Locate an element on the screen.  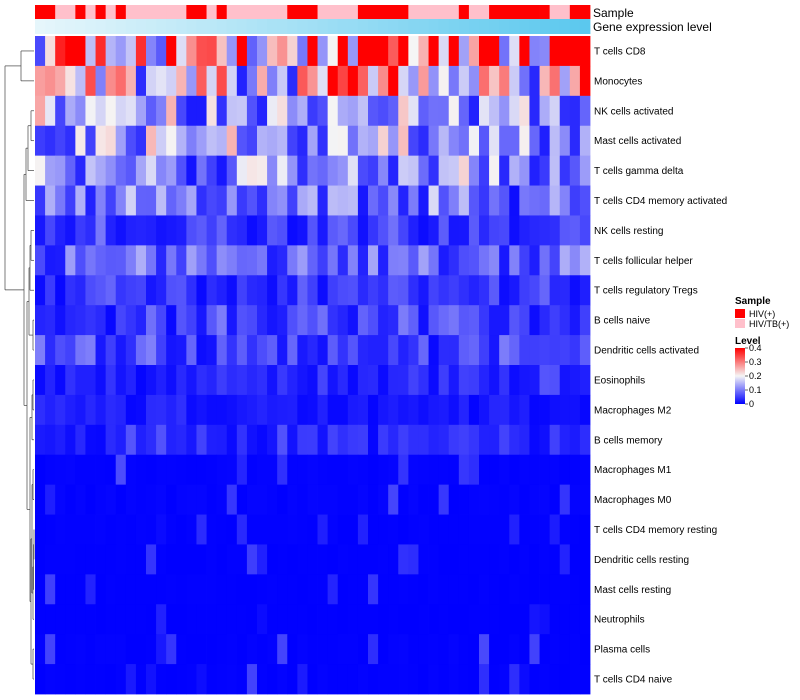
row-label: Dendritic cells activated is located at coordinates (646, 351).